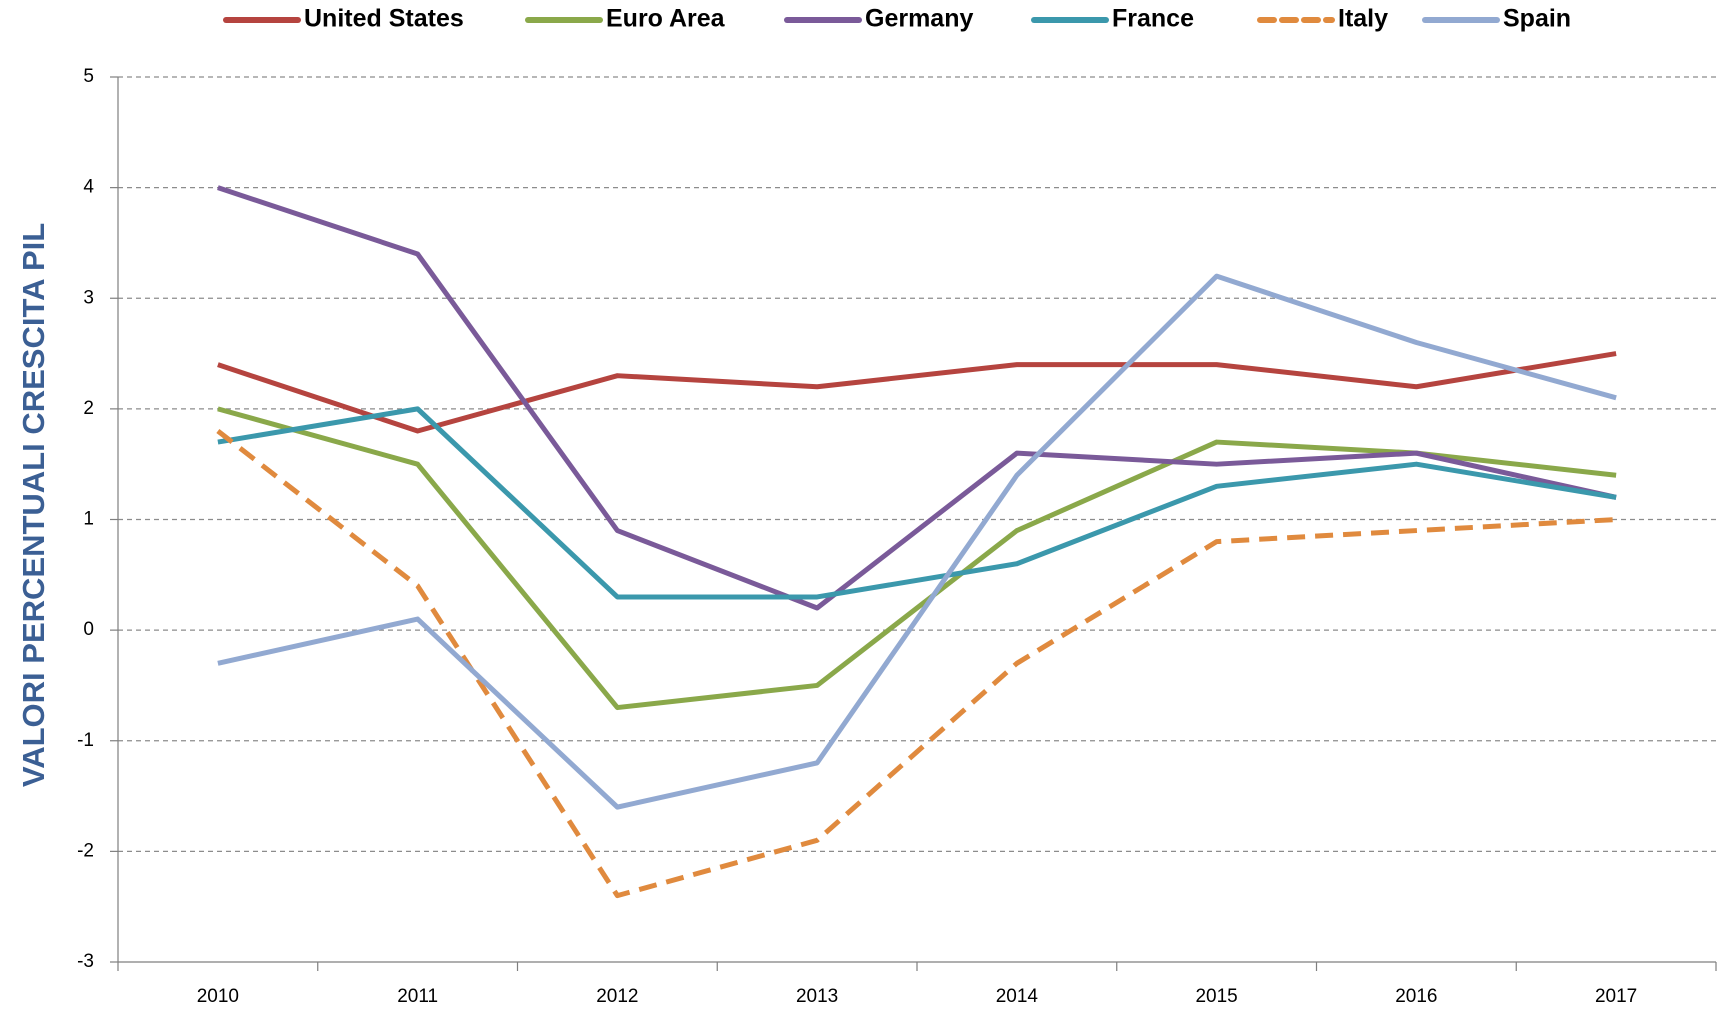  Describe the element at coordinates (384, 19) in the screenshot. I see `legend-label: United States` at that location.